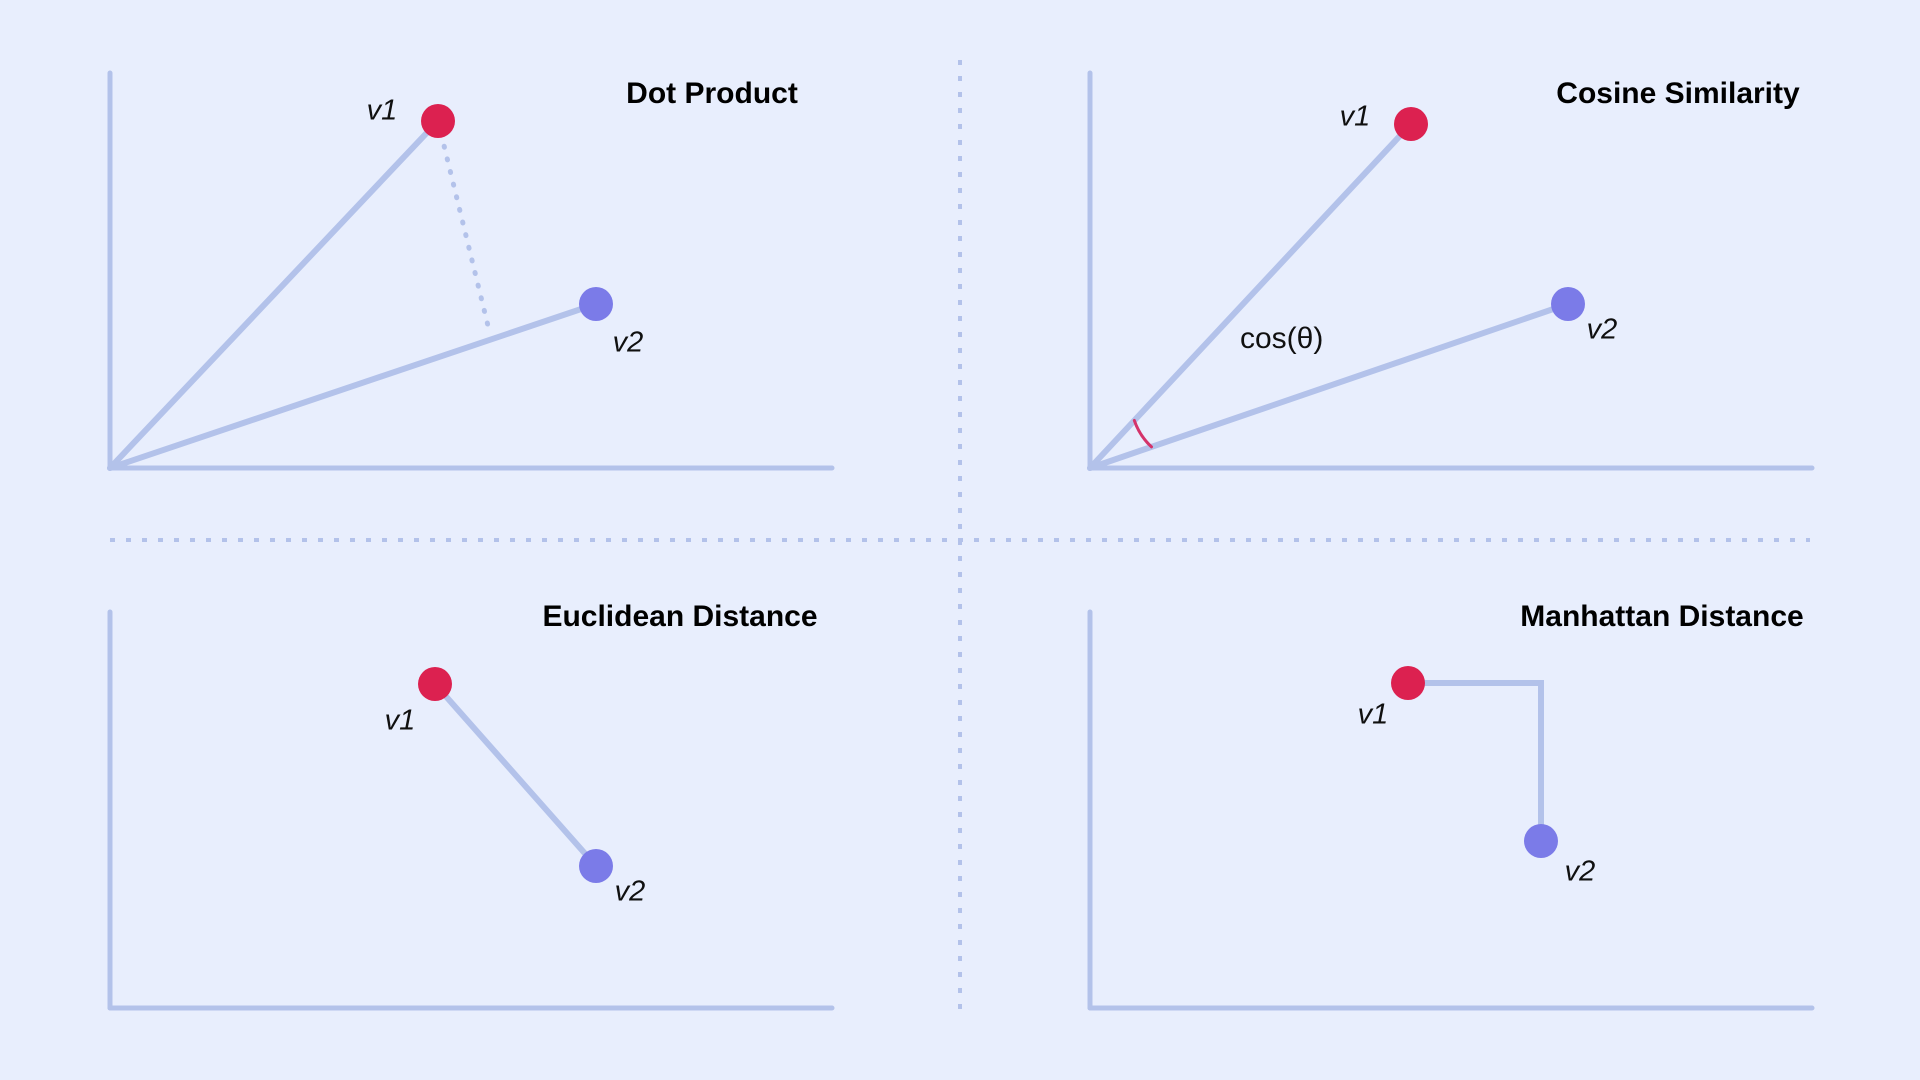 This screenshot has width=1920, height=1080. What do you see at coordinates (515, 775) in the screenshot?
I see `euclidean-segment` at bounding box center [515, 775].